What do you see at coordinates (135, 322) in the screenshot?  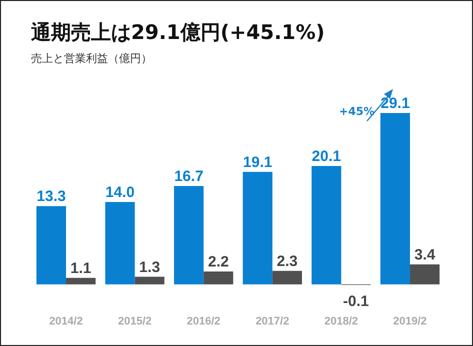 I see `x-tick-label: 2015/2` at bounding box center [135, 322].